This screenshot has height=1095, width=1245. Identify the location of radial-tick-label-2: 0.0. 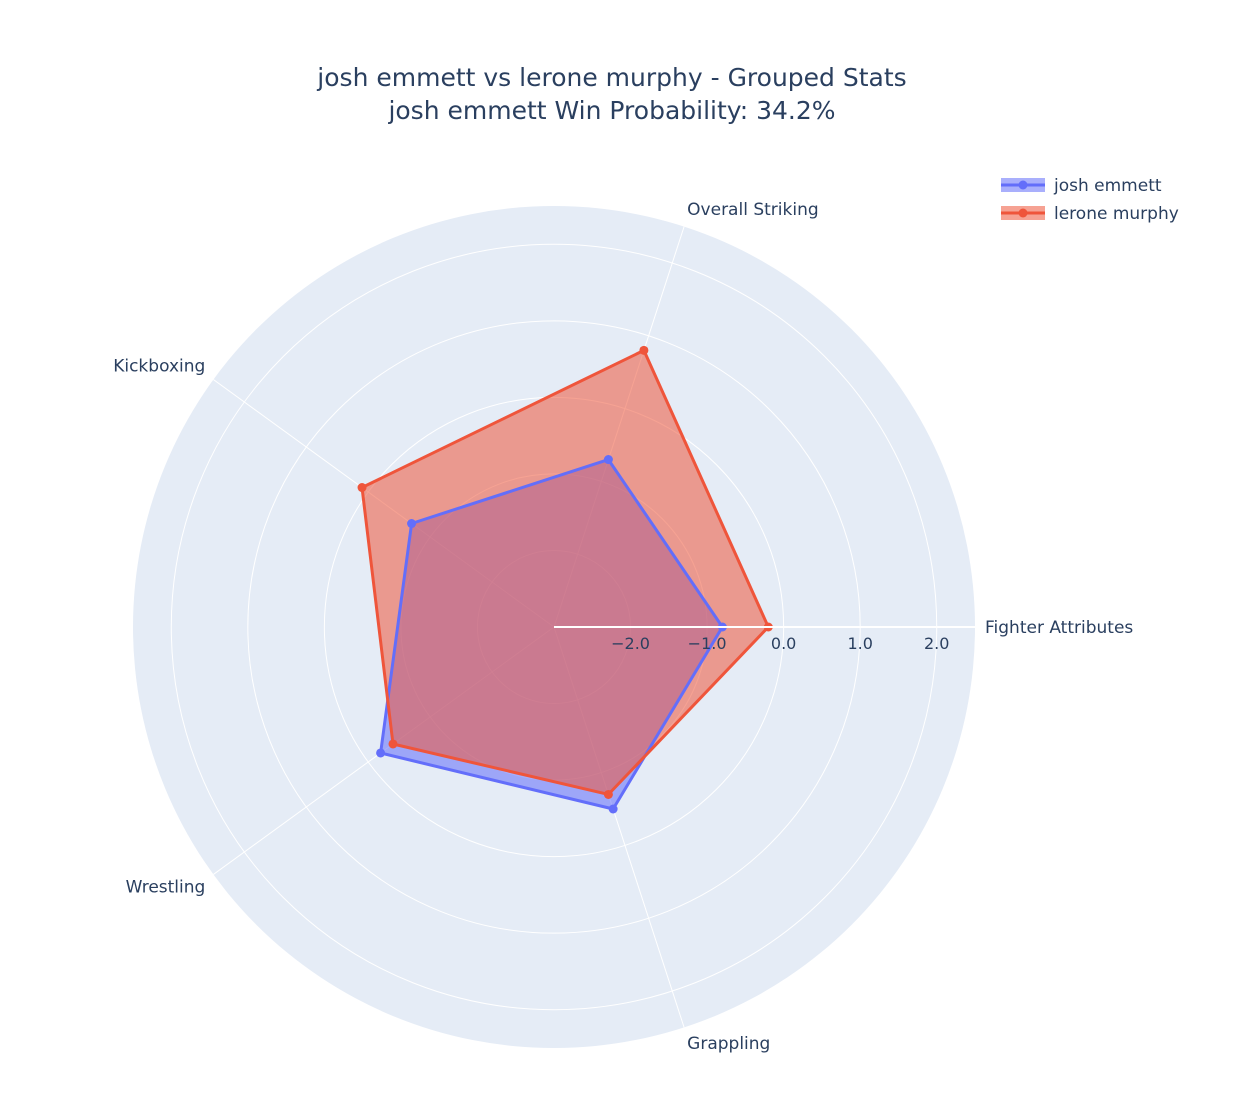
(783, 643).